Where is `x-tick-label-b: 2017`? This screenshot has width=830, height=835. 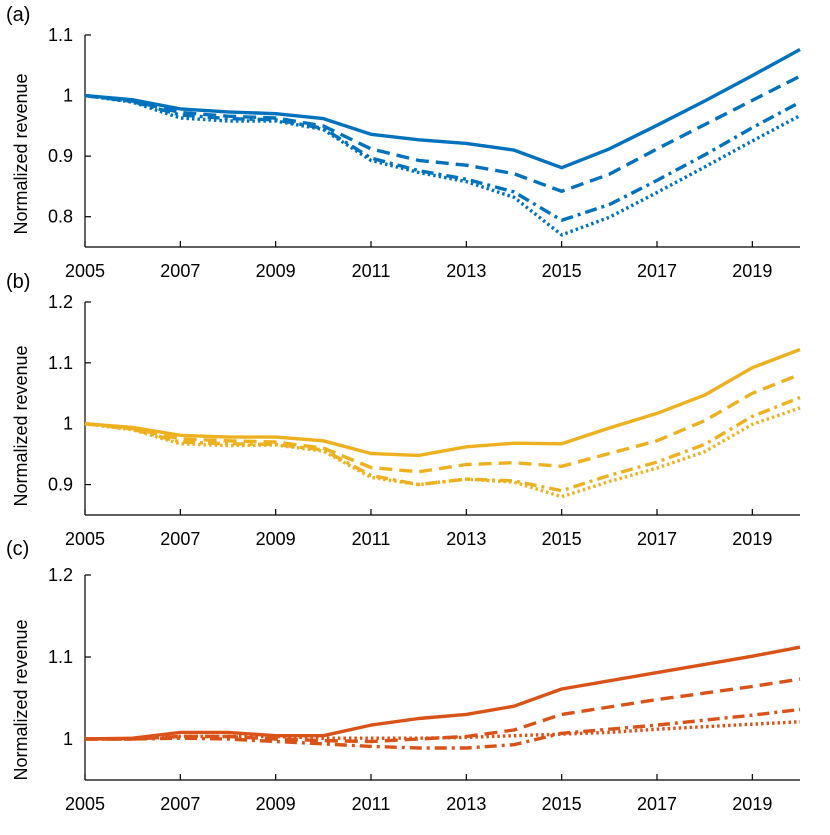 x-tick-label-b: 2017 is located at coordinates (657, 539).